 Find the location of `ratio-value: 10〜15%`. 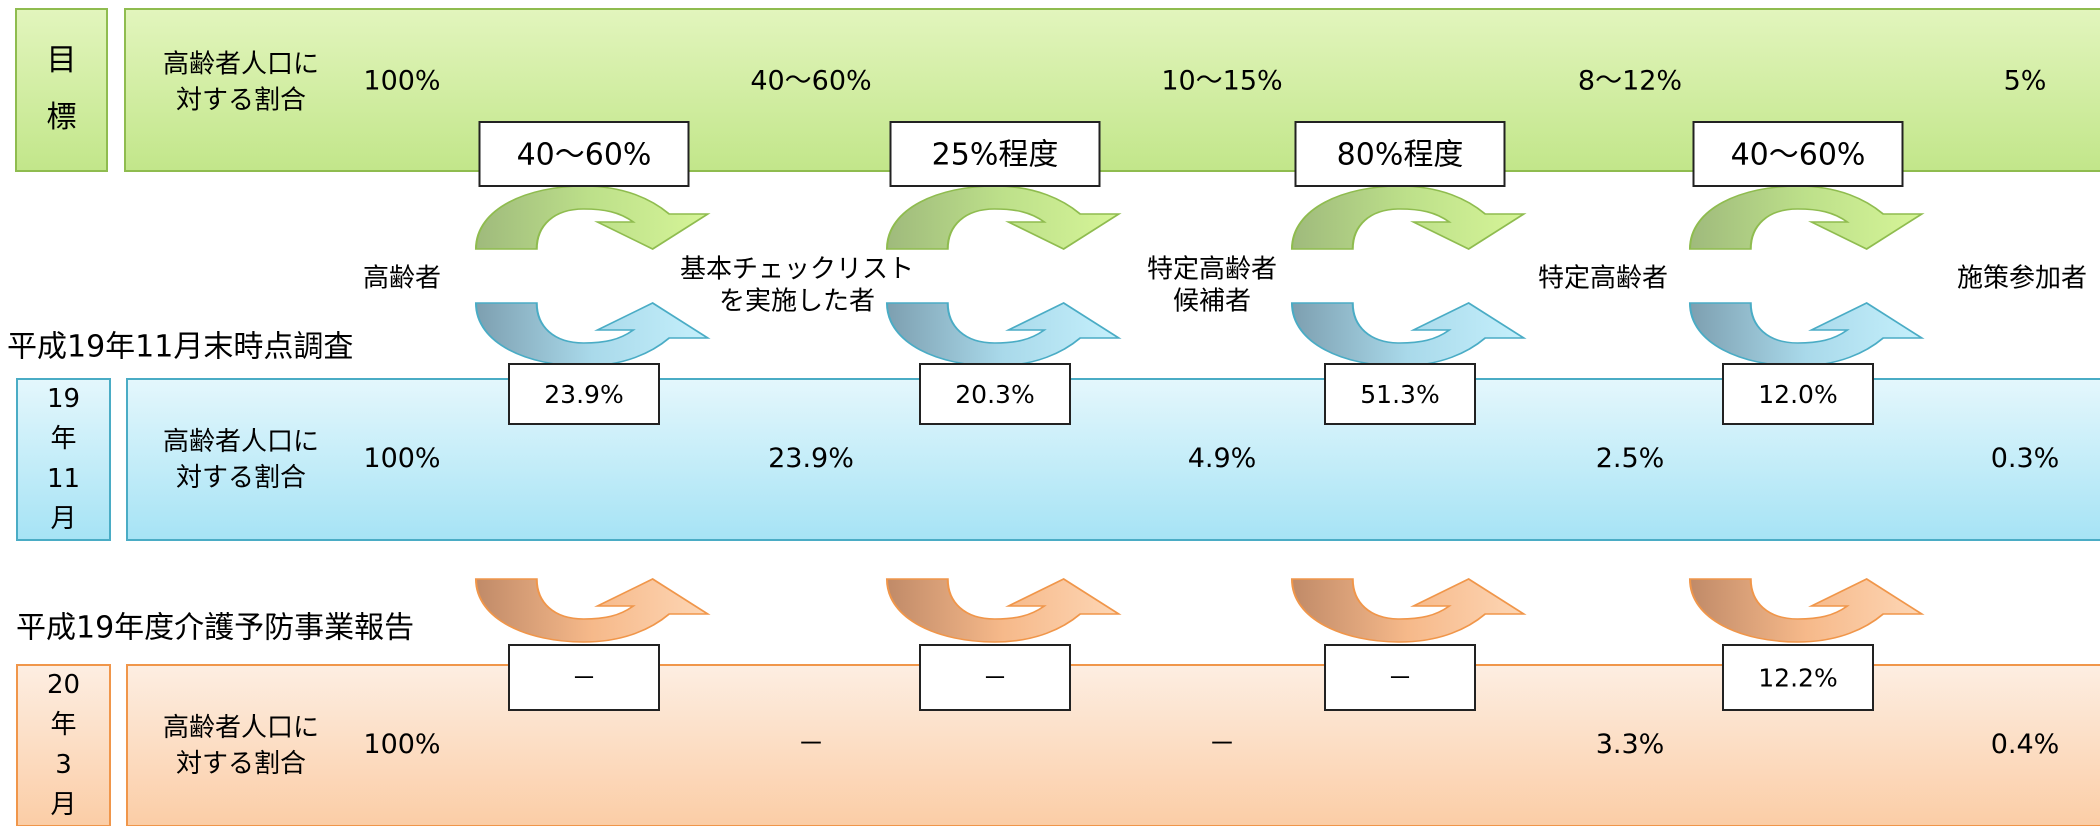

ratio-value: 10〜15% is located at coordinates (1221, 81).